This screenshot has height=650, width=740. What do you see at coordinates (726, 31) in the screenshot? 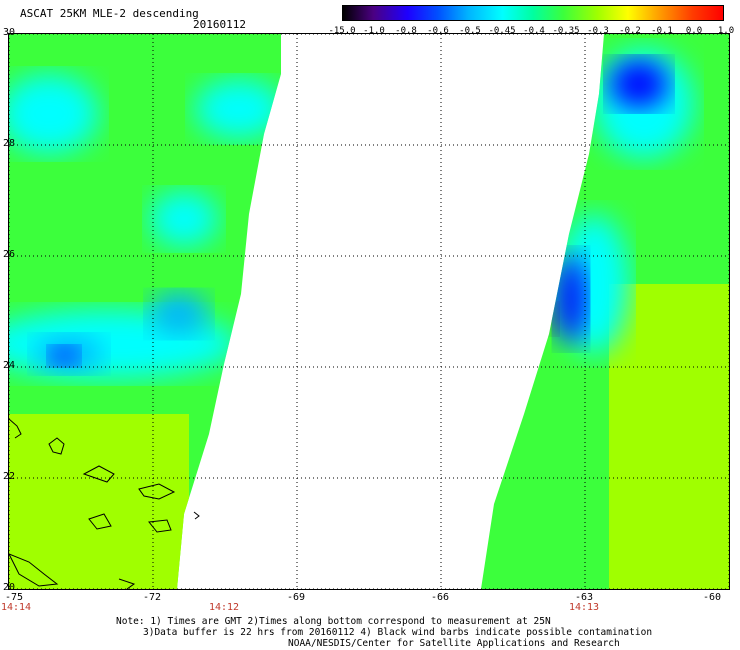
I see `colorbar-tick-label: 1.0` at bounding box center [726, 31].